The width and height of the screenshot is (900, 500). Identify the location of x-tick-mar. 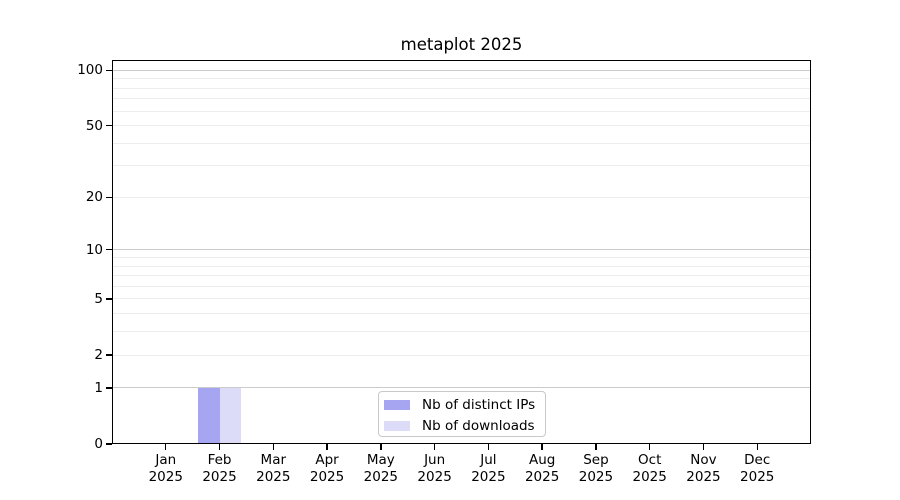
(273, 447).